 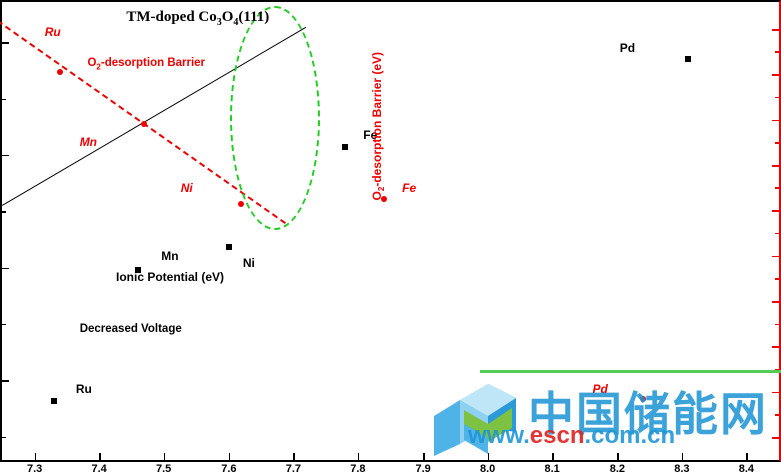 I want to click on point-label-voltage-ru: Ru, so click(x=83, y=389).